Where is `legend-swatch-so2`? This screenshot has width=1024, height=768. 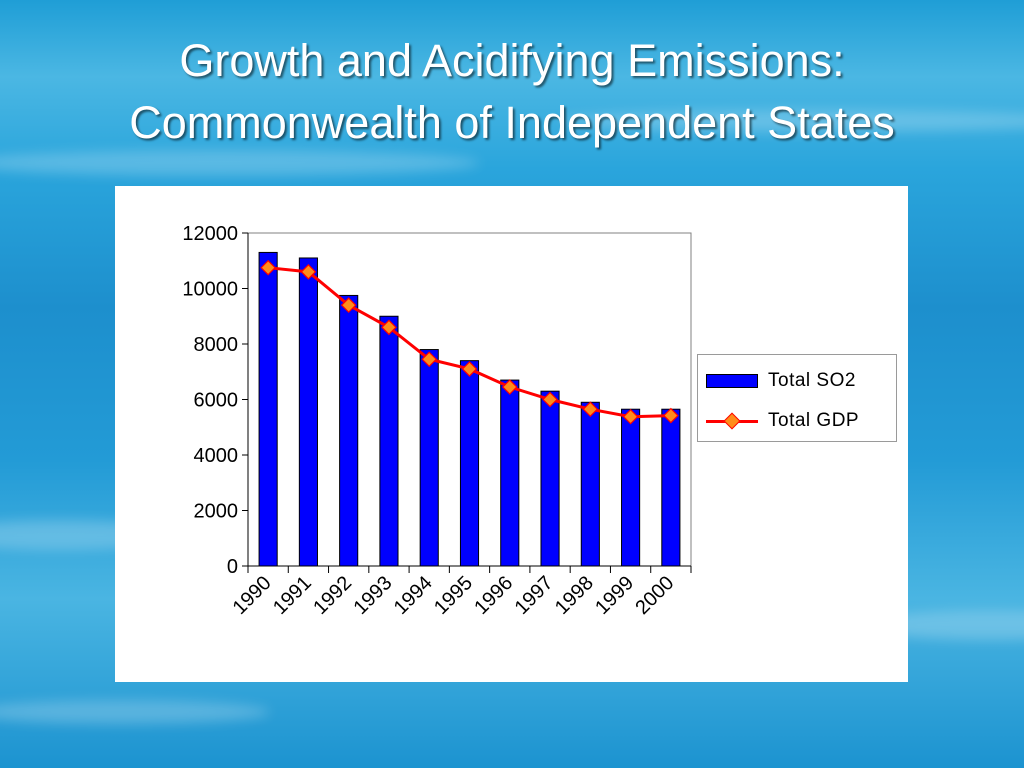
legend-swatch-so2 is located at coordinates (732, 381).